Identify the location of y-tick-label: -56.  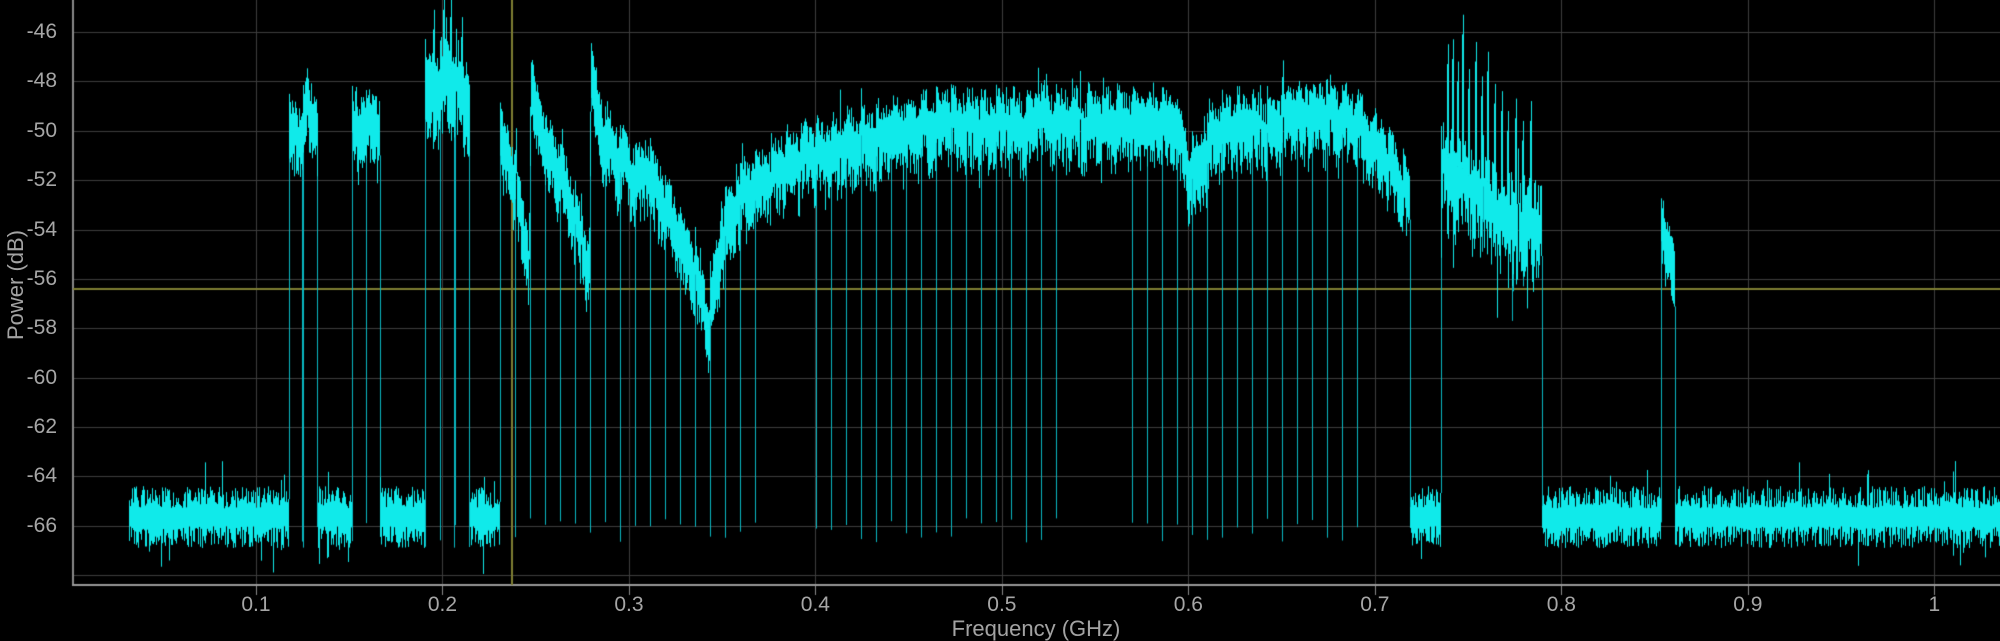
(41, 278).